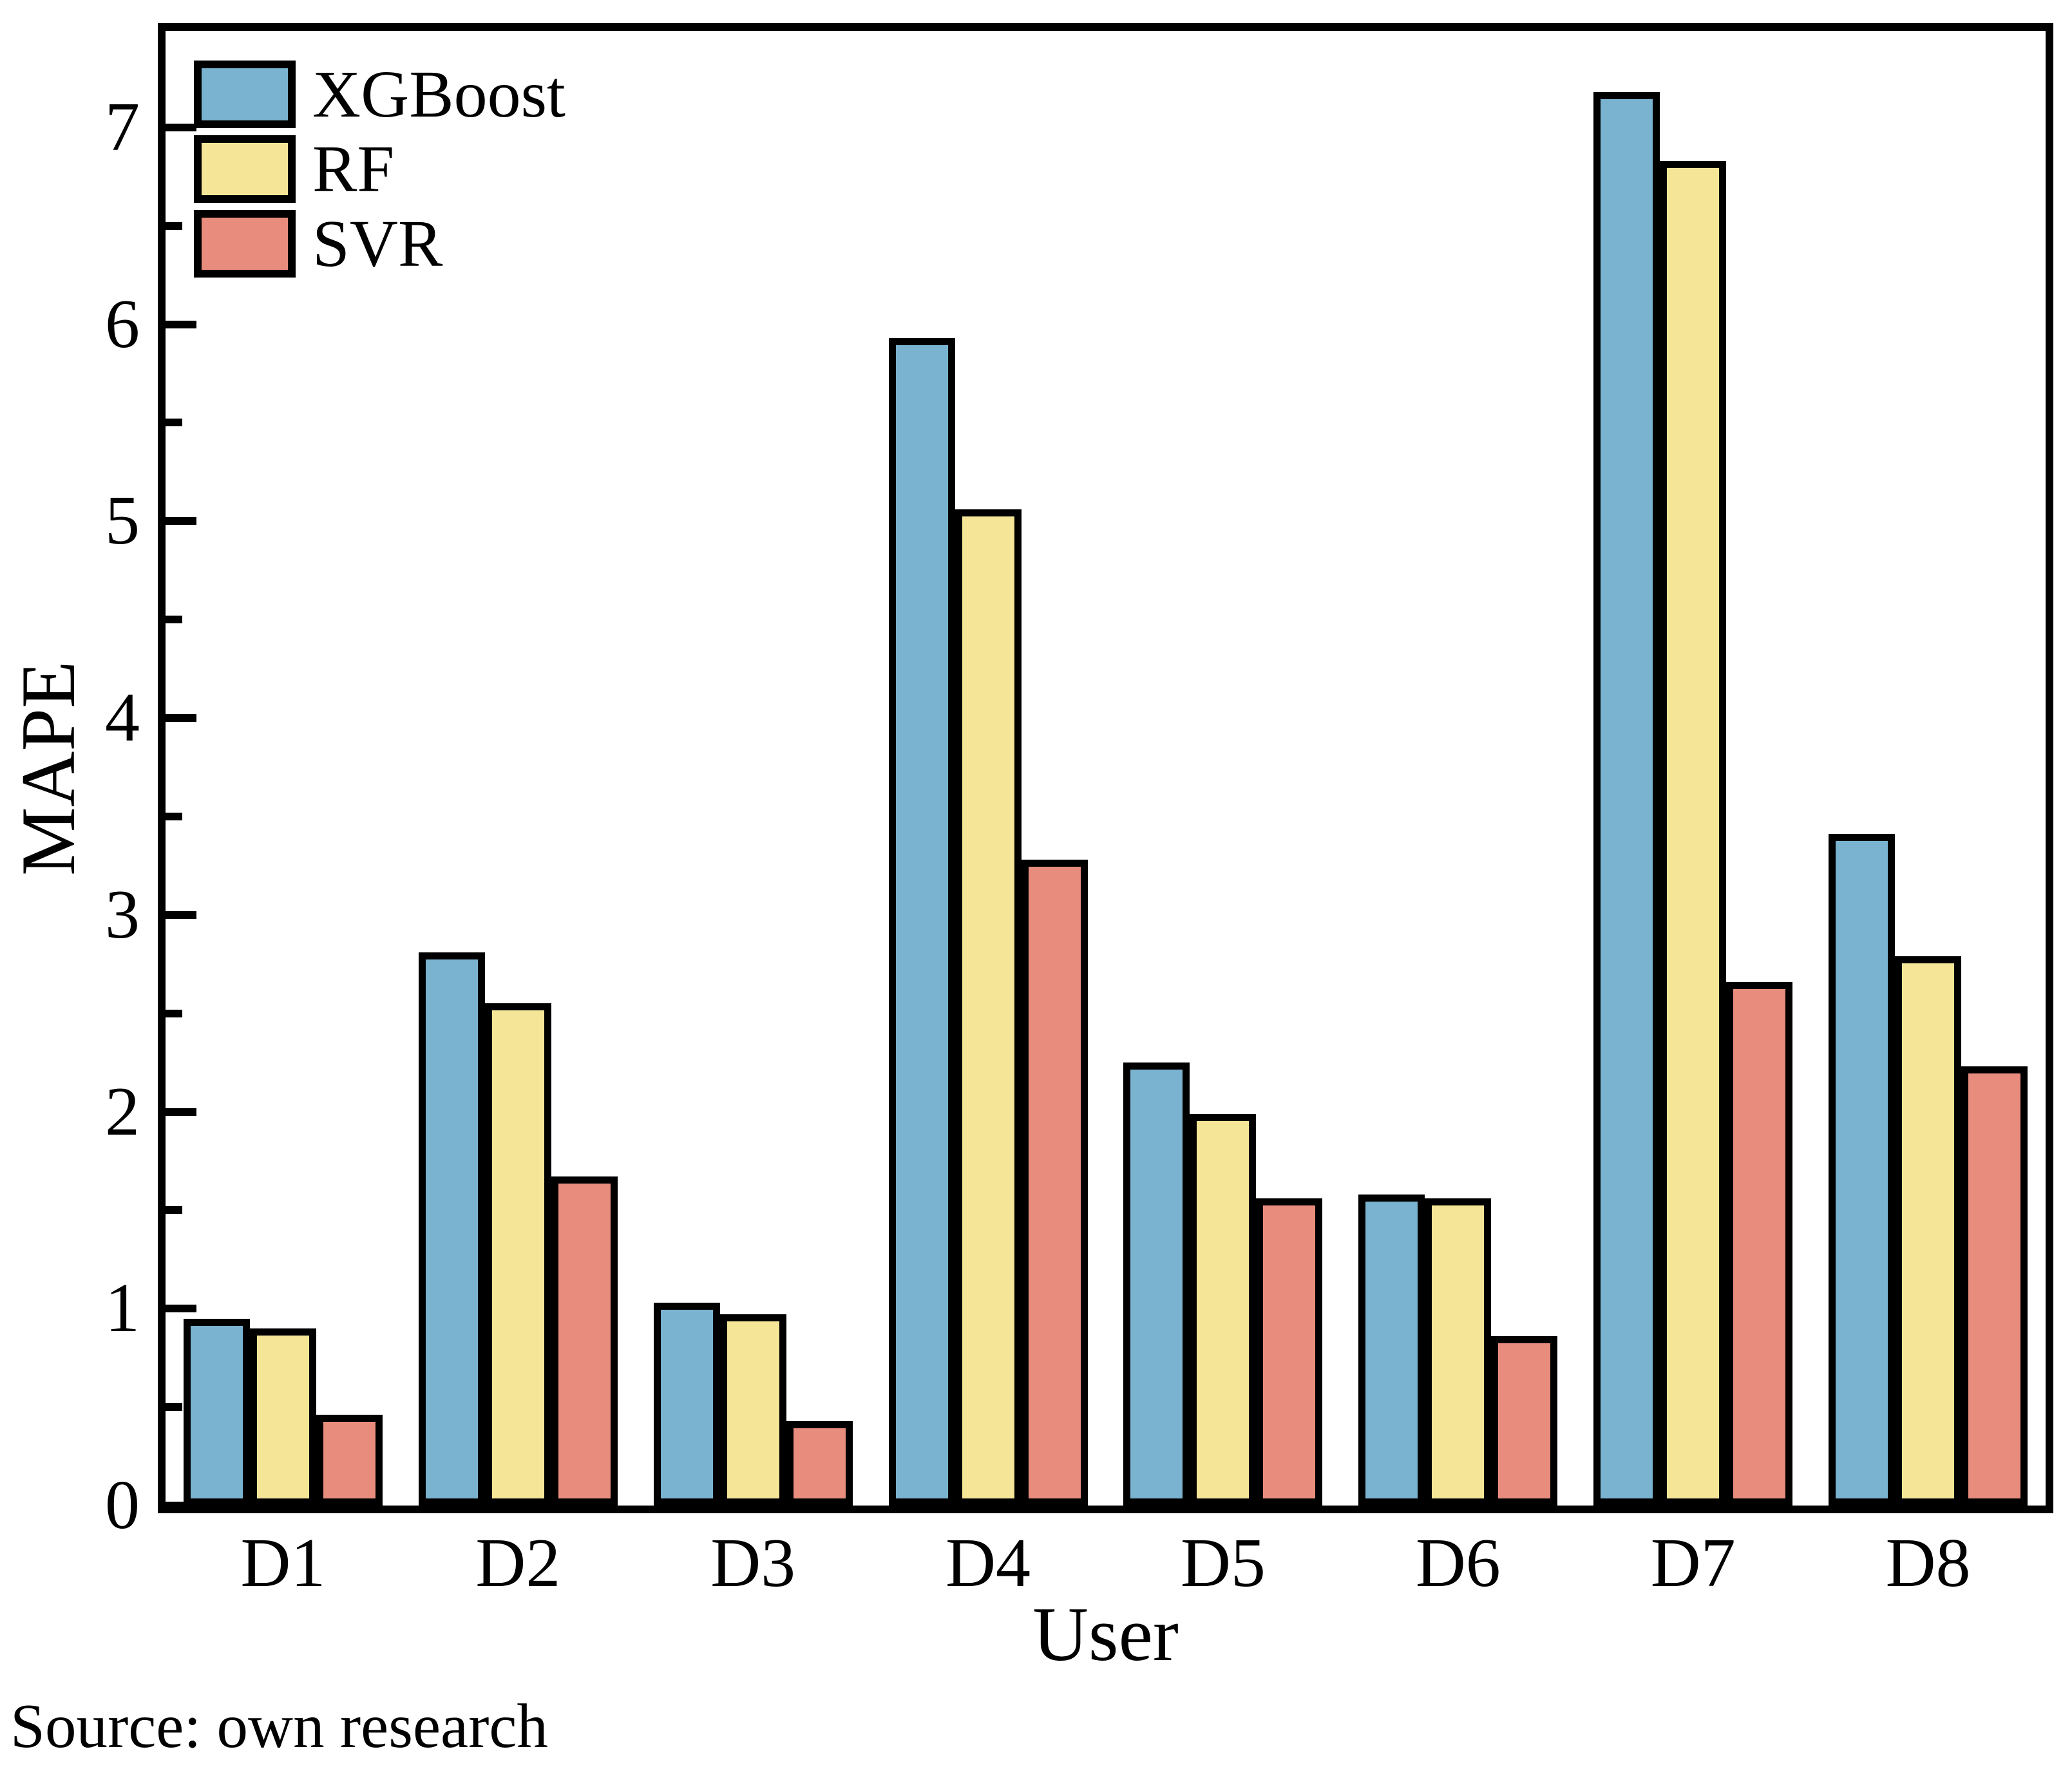  Describe the element at coordinates (753, 1563) in the screenshot. I see `x-tick-label-D3: D3` at that location.